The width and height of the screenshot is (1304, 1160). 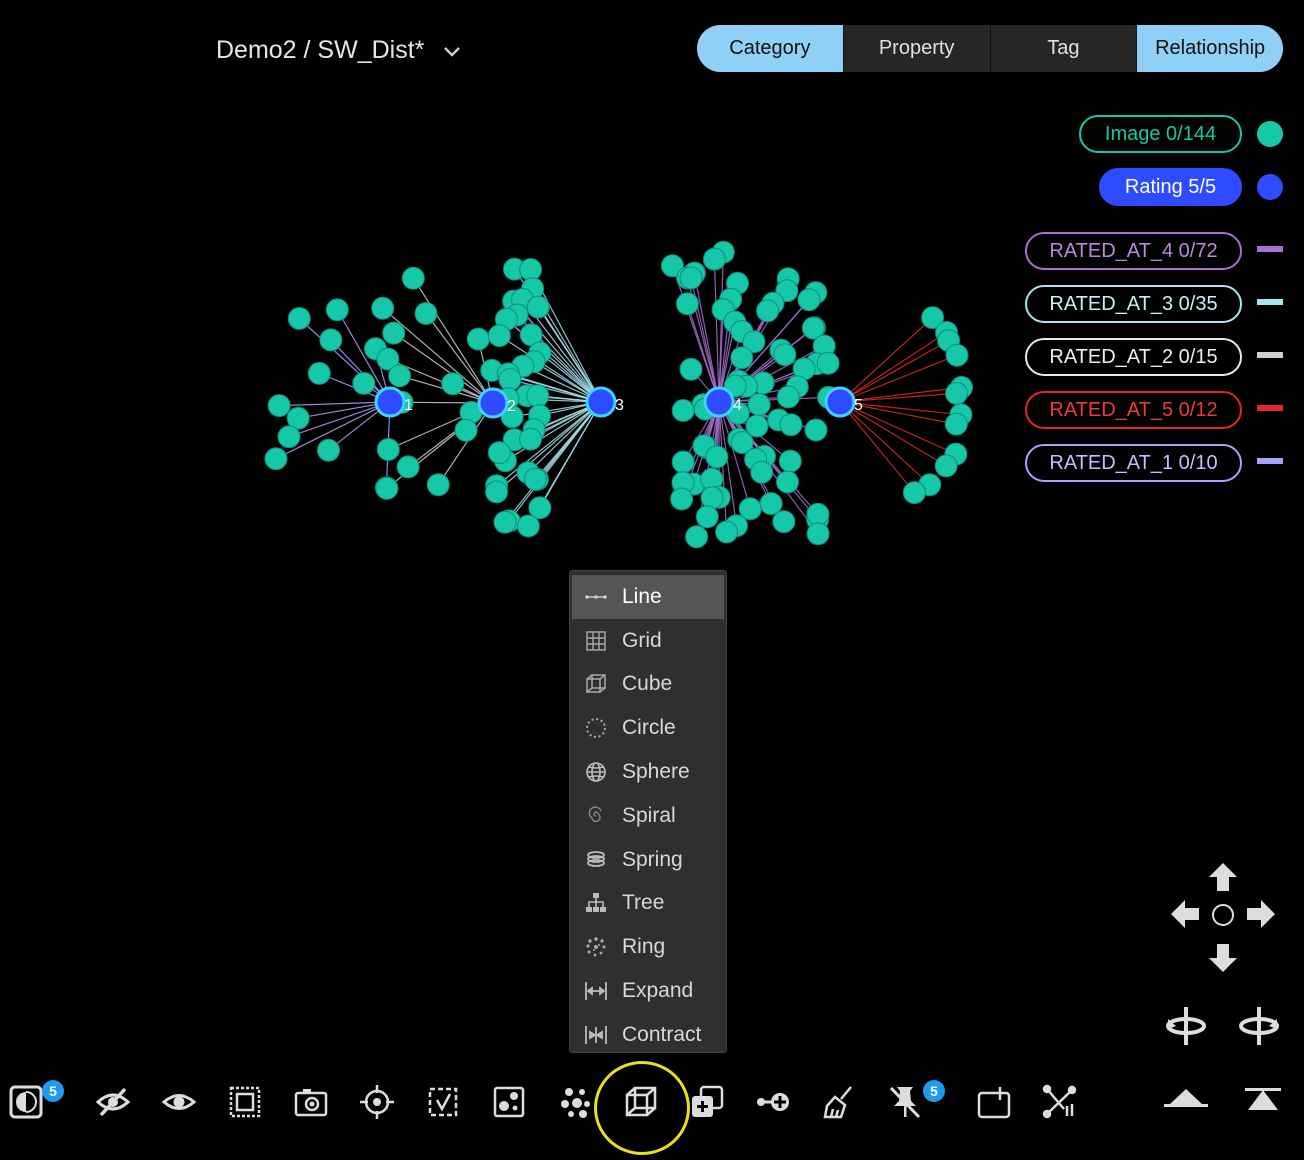 I want to click on select-box-button, so click(x=245, y=1102).